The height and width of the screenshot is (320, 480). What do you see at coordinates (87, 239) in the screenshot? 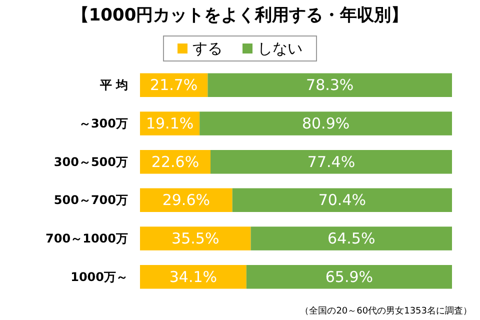
I see `y-tick-label: 700～1000万` at bounding box center [87, 239].